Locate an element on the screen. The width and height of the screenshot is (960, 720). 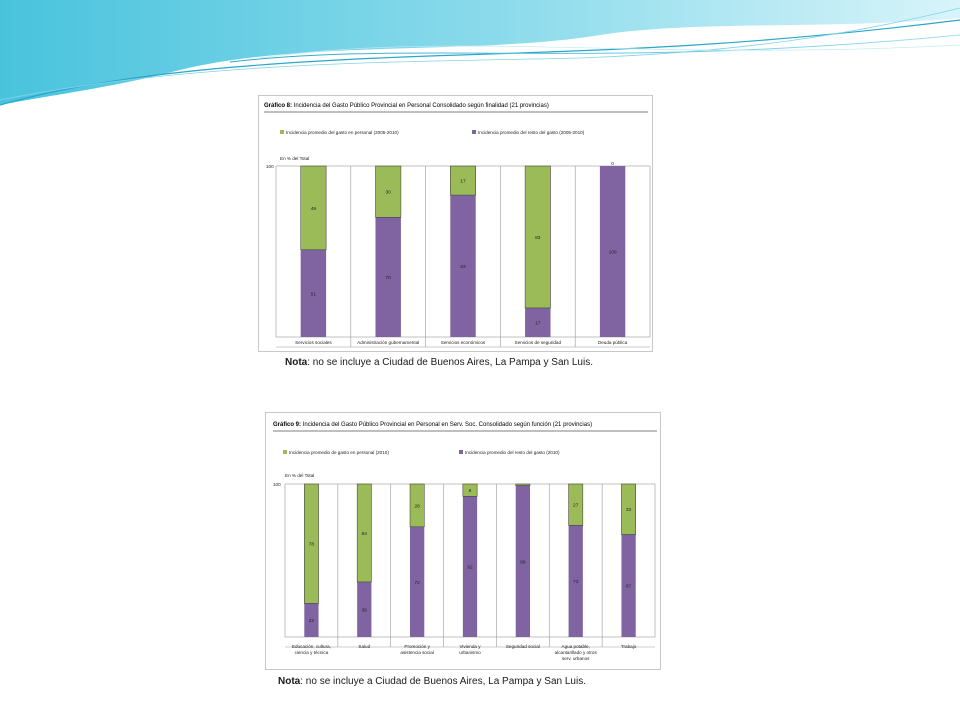
category-label: Educación, cultura, ciencia y técnica is located at coordinates (311, 649).